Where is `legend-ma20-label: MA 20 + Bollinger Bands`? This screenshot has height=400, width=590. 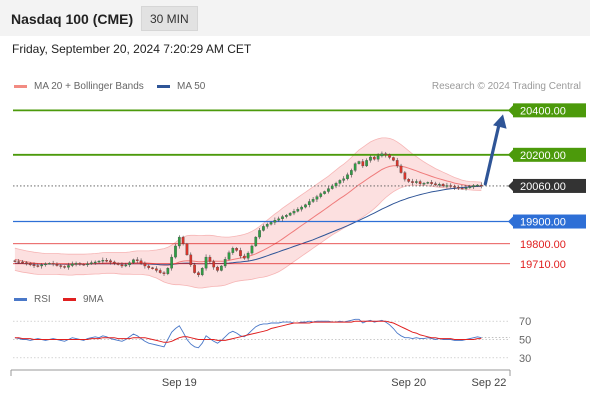 legend-ma20-label: MA 20 + Bollinger Bands is located at coordinates (89, 86).